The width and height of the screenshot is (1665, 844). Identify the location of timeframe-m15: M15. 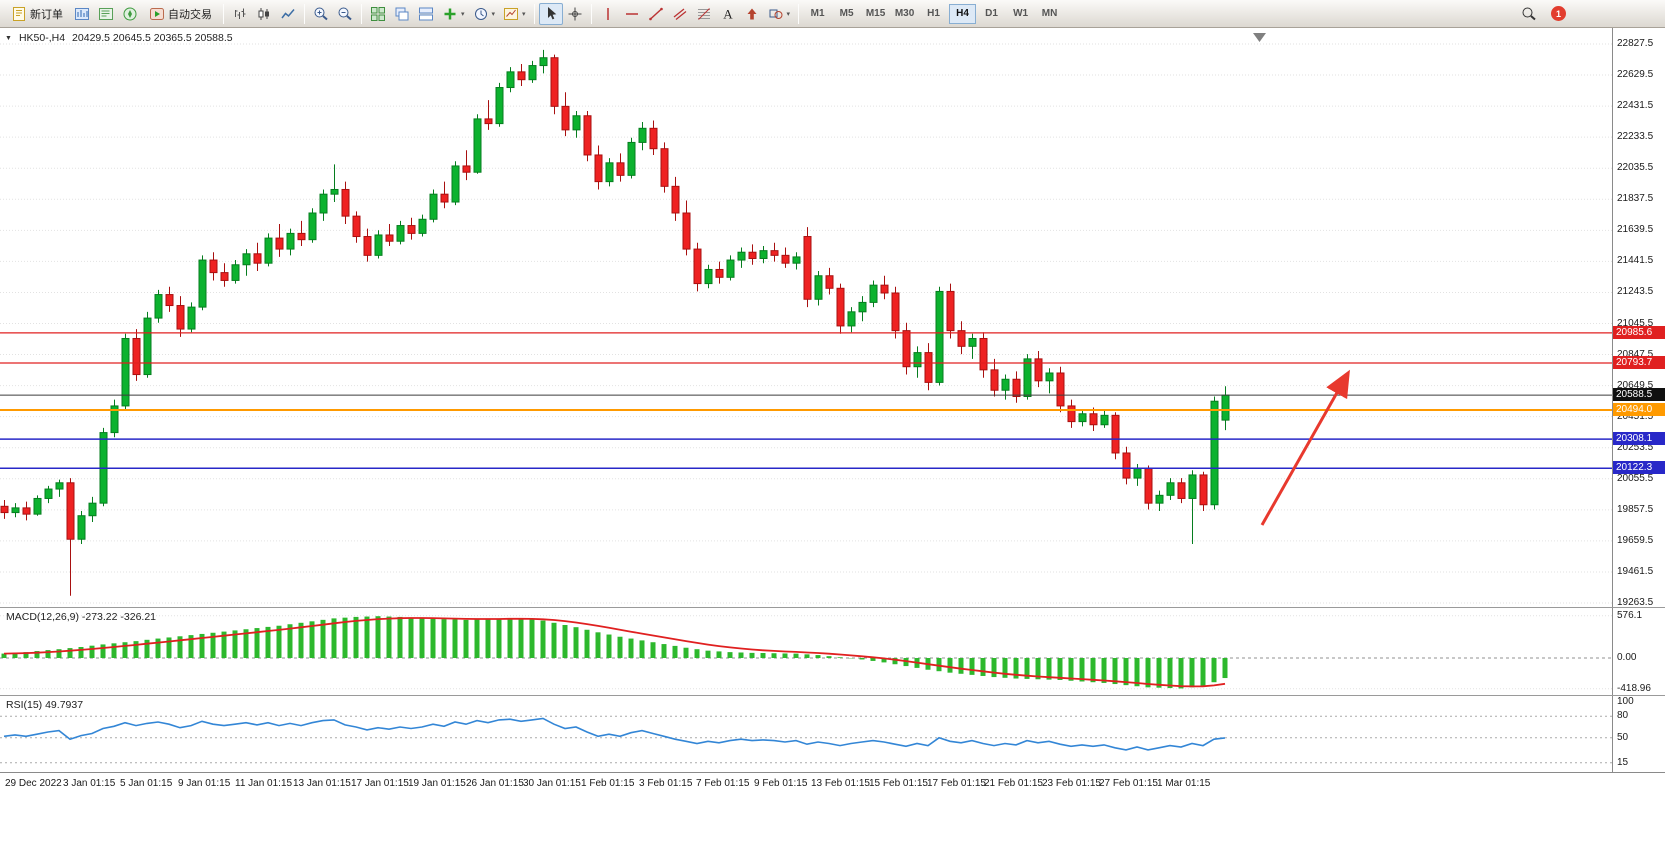
(875, 13).